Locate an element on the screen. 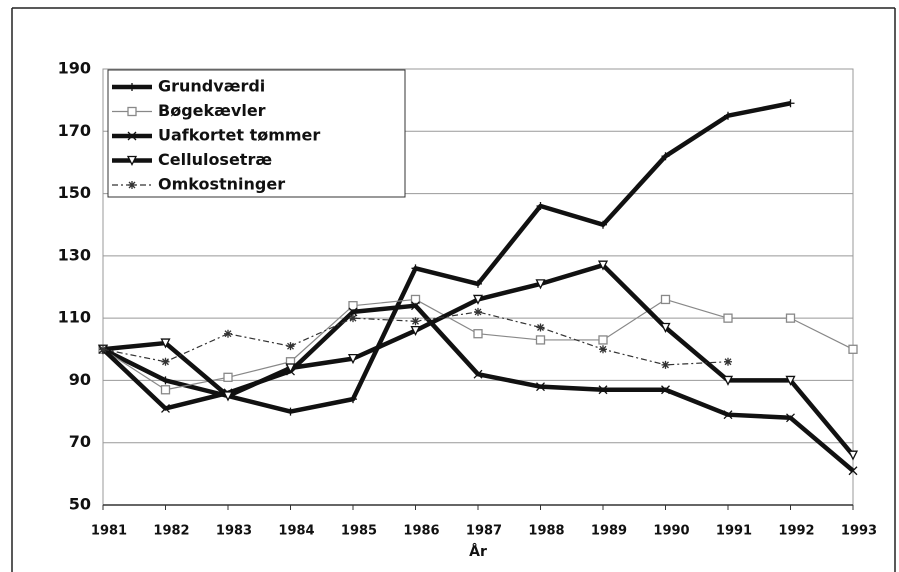 This screenshot has height=572, width=899. x-tick-label: 1988 is located at coordinates (546, 531).